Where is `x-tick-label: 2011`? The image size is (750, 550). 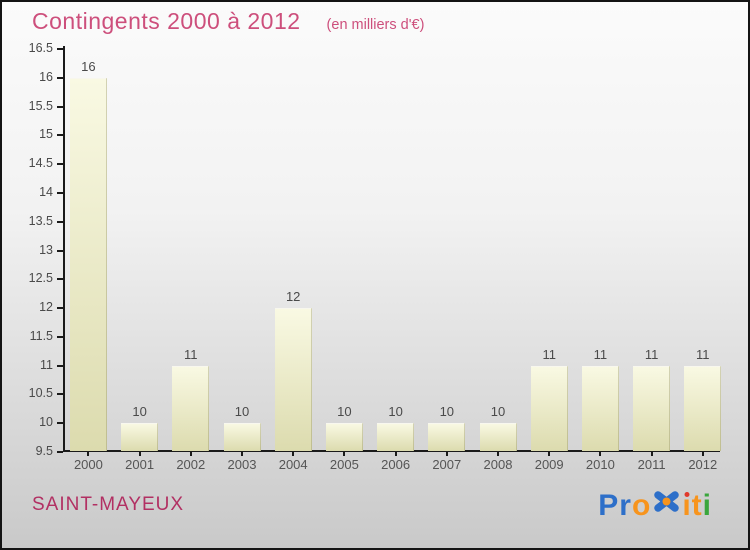
x-tick-label: 2011 is located at coordinates (651, 464).